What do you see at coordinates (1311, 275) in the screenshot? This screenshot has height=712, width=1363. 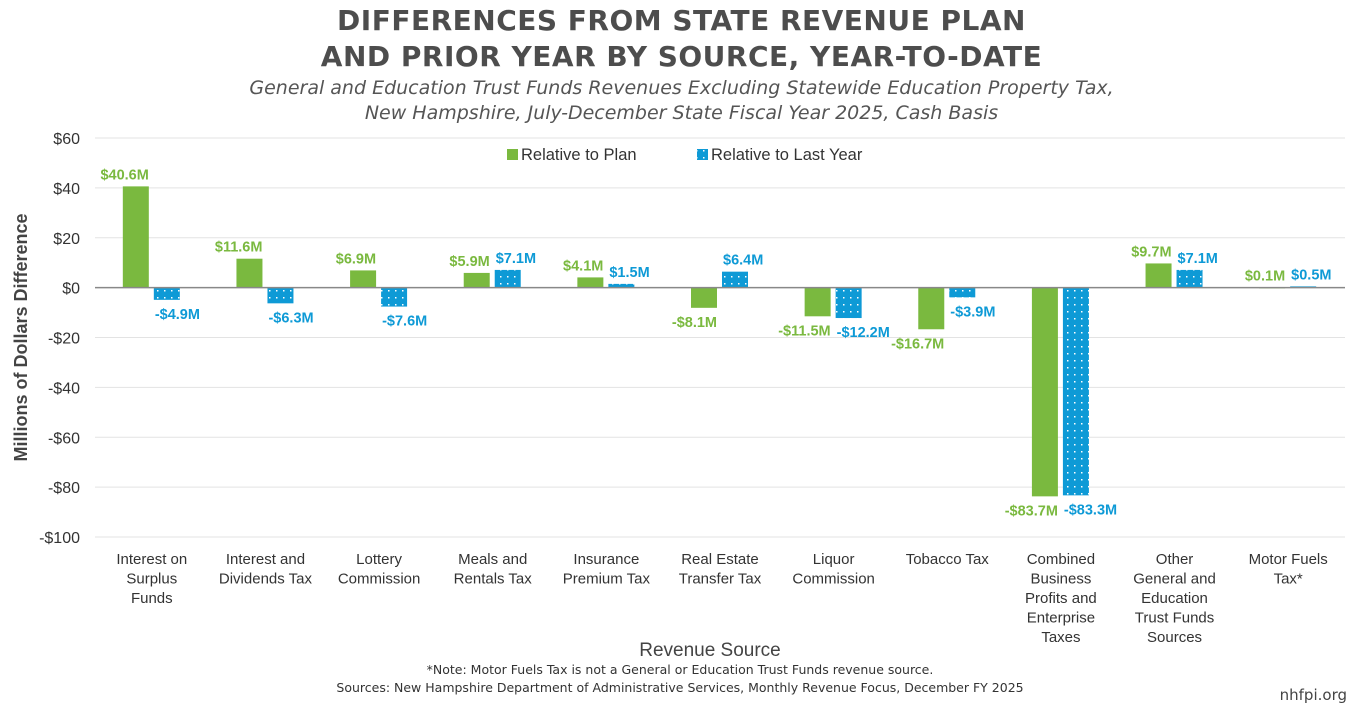 I see `data-label: $0.5M` at bounding box center [1311, 275].